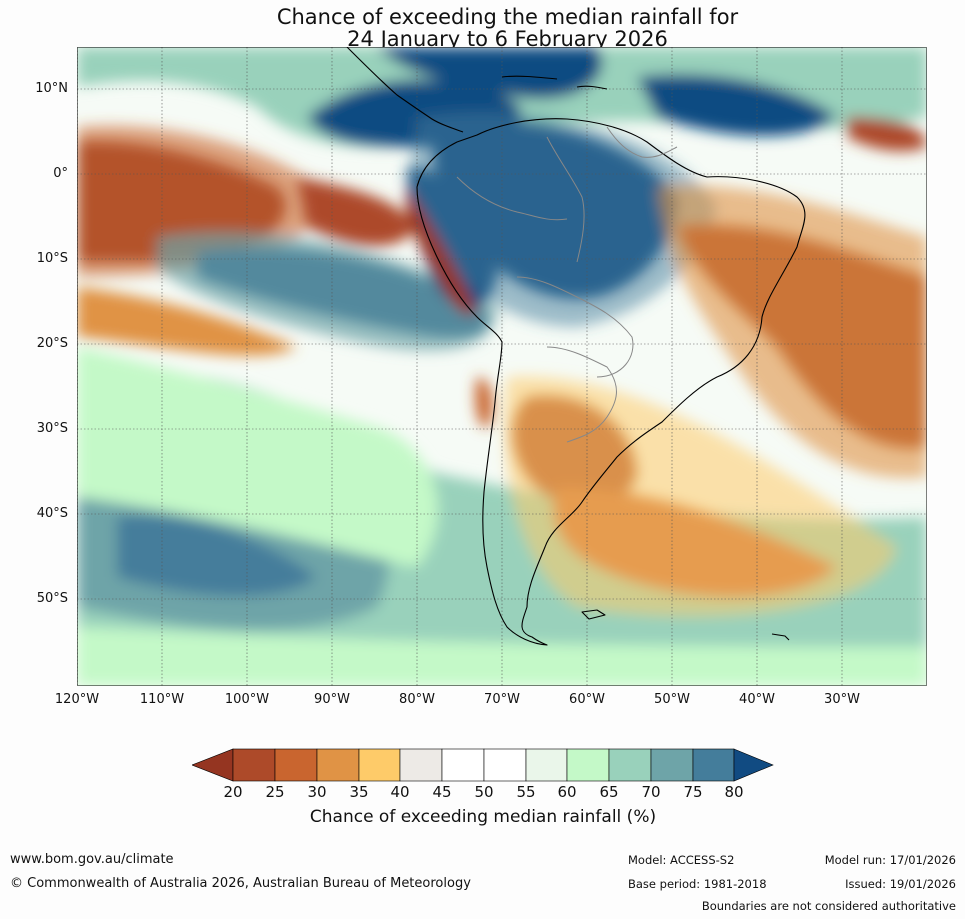 Image resolution: width=965 pixels, height=919 pixels. Describe the element at coordinates (757, 699) in the screenshot. I see `lon-tick-label: 40°W` at that location.